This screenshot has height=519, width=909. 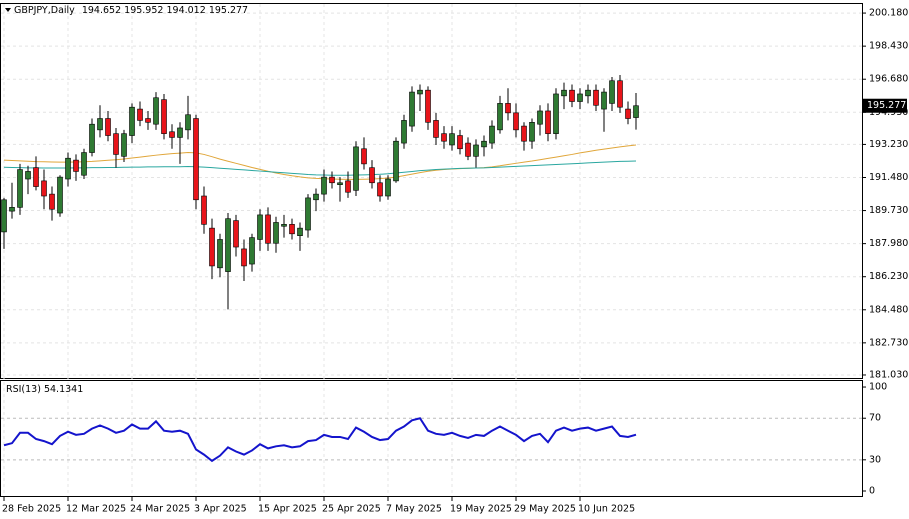 I want to click on low-value: 194.012, so click(x=185, y=10).